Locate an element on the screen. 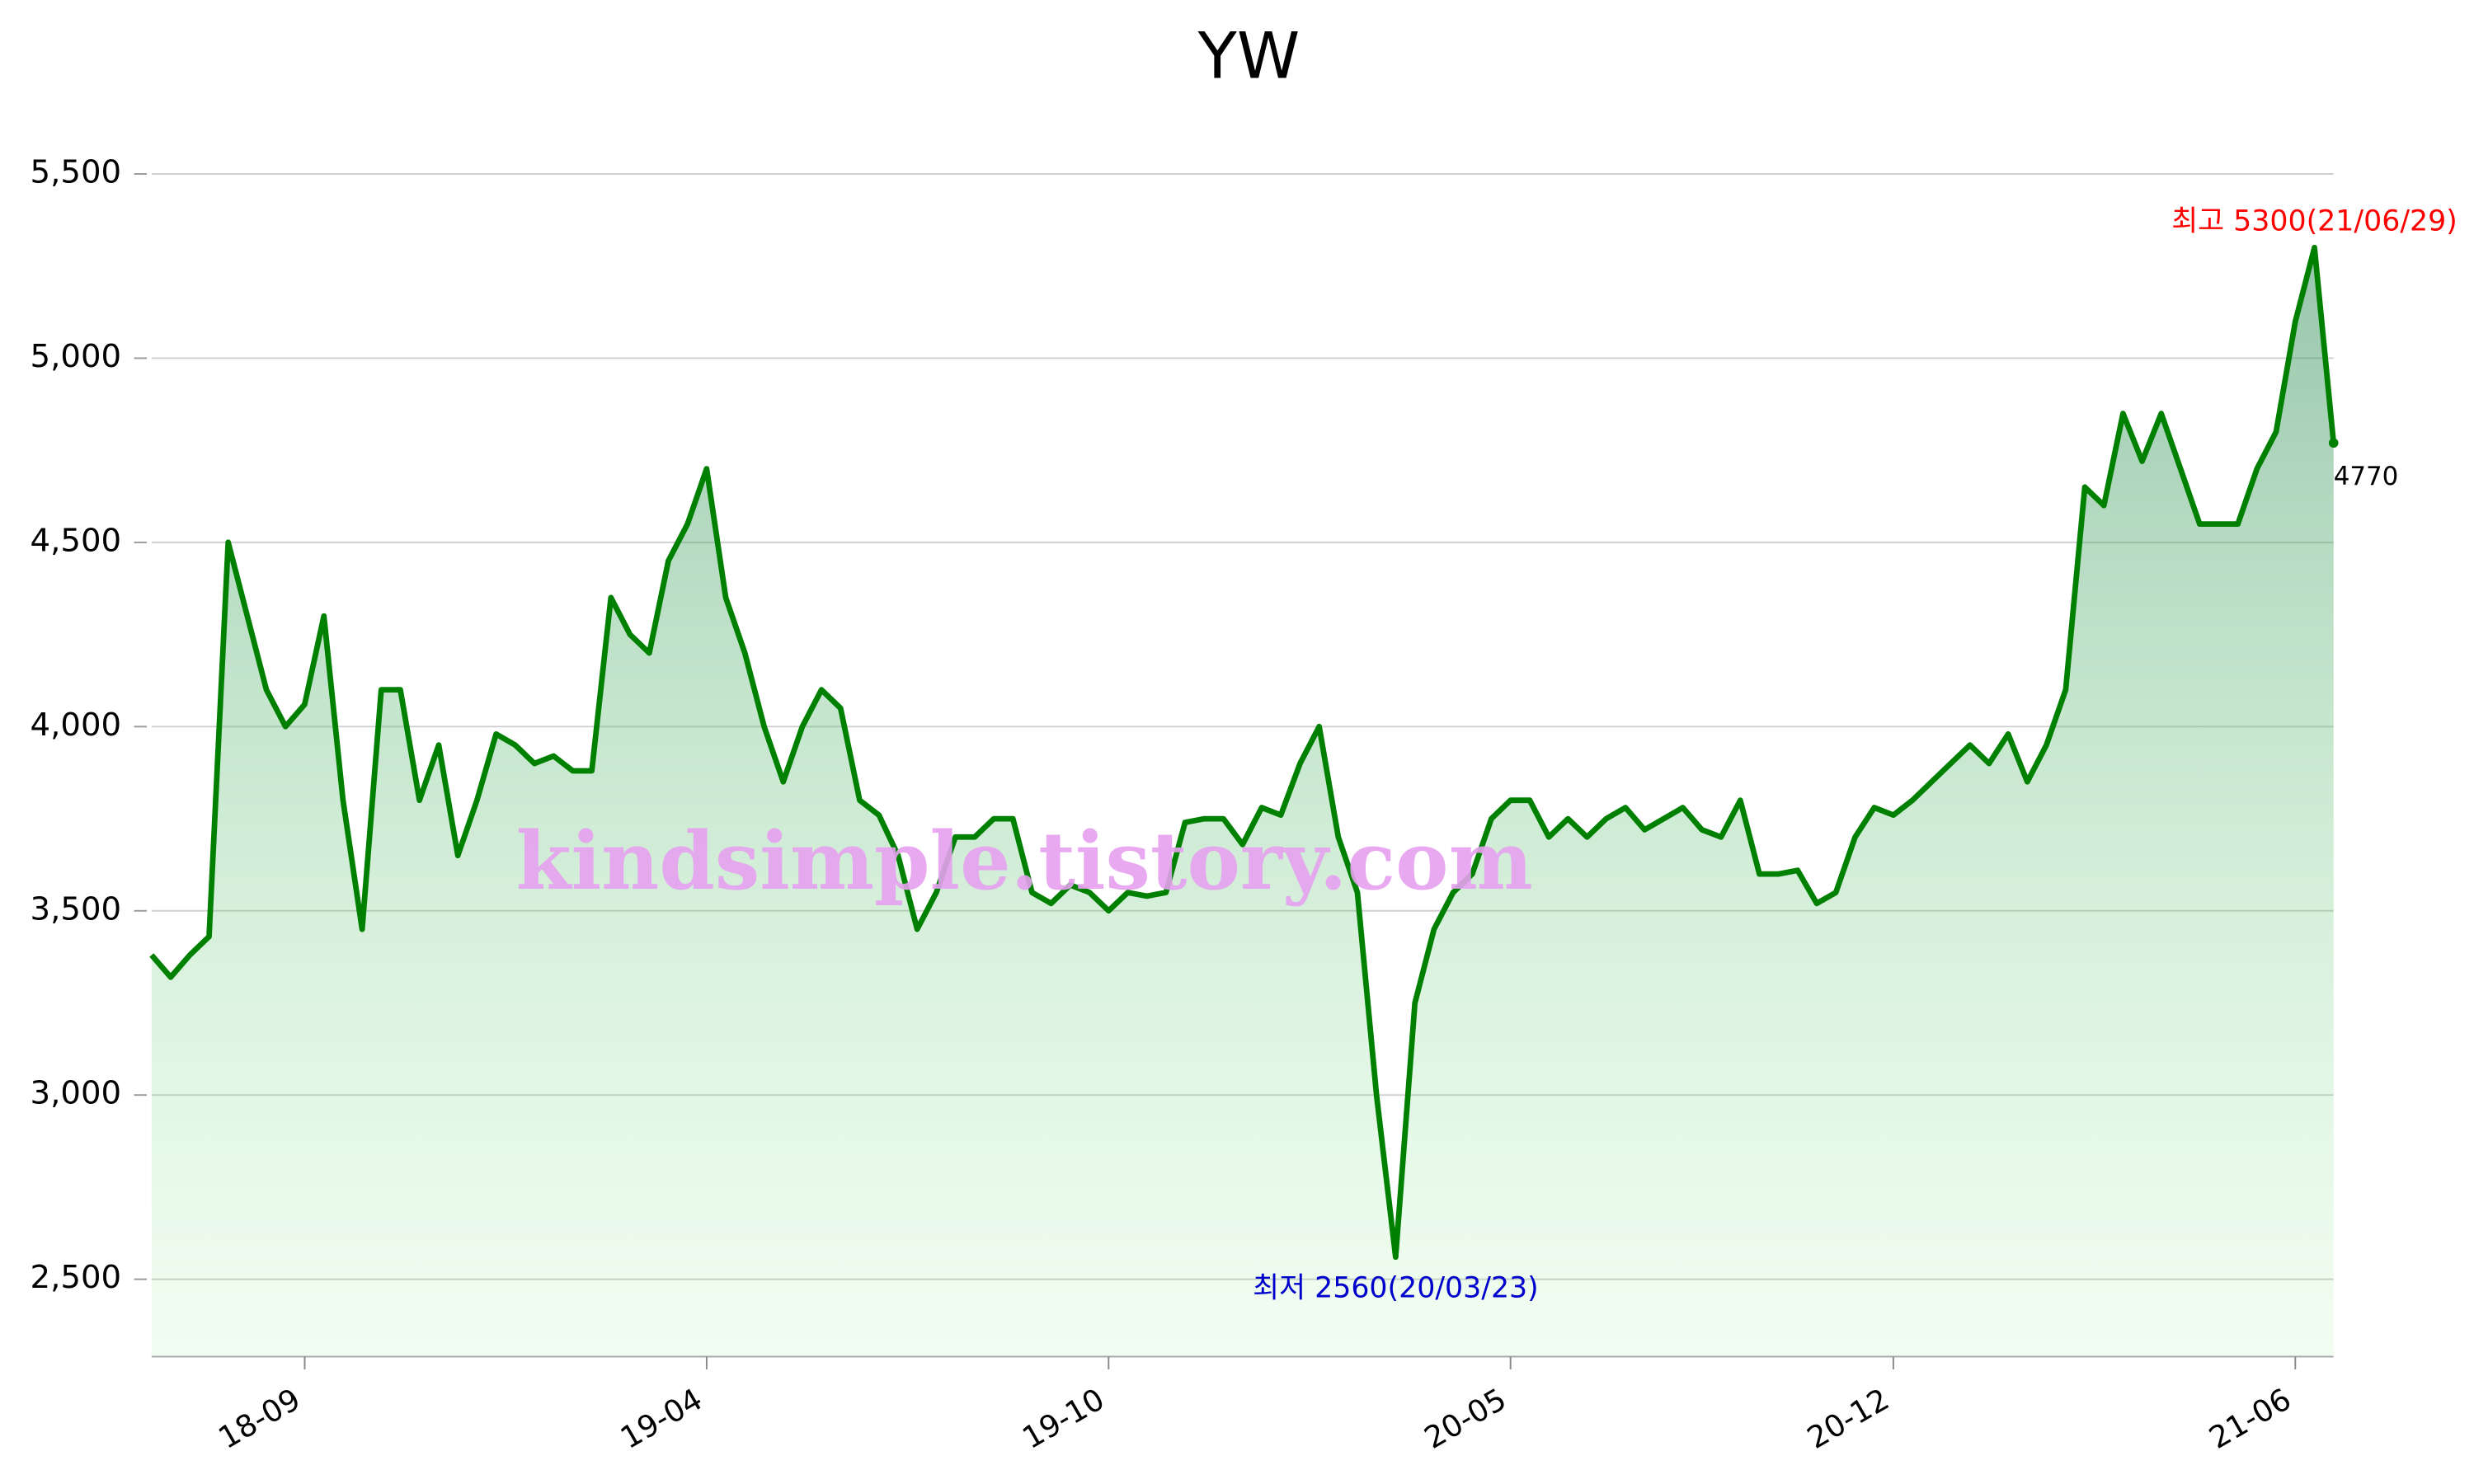 Image resolution: width=2474 pixels, height=1484 pixels. x-tick-label: 19-04 is located at coordinates (661, 1418).